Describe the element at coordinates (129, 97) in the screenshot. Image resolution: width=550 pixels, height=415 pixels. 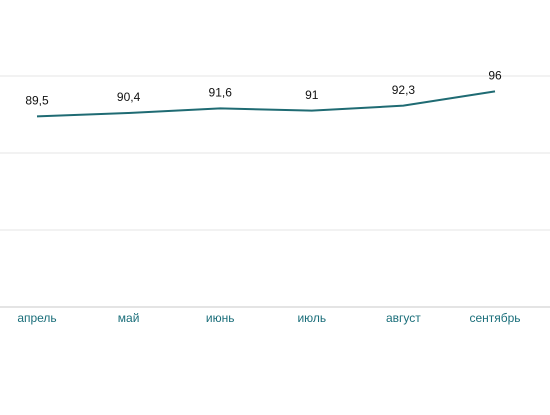
I see `value-label: 90,4` at that location.